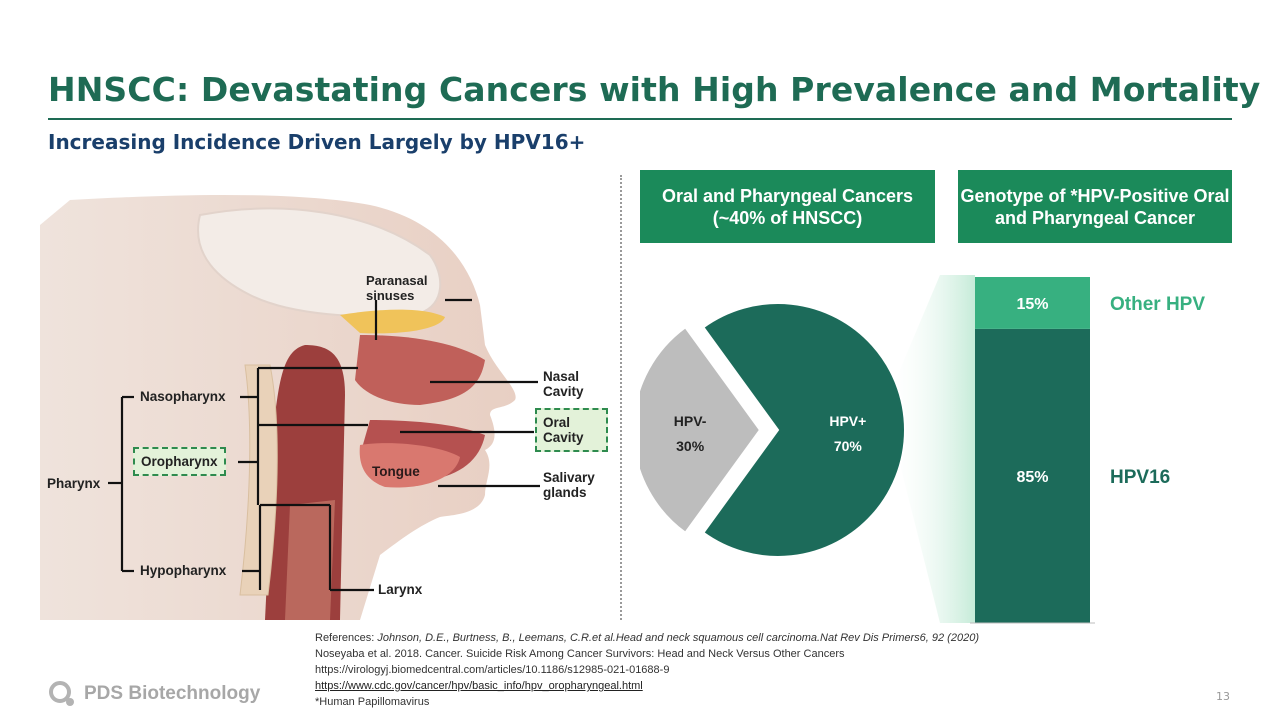  What do you see at coordinates (930, 449) in the screenshot?
I see `connector-fan` at bounding box center [930, 449].